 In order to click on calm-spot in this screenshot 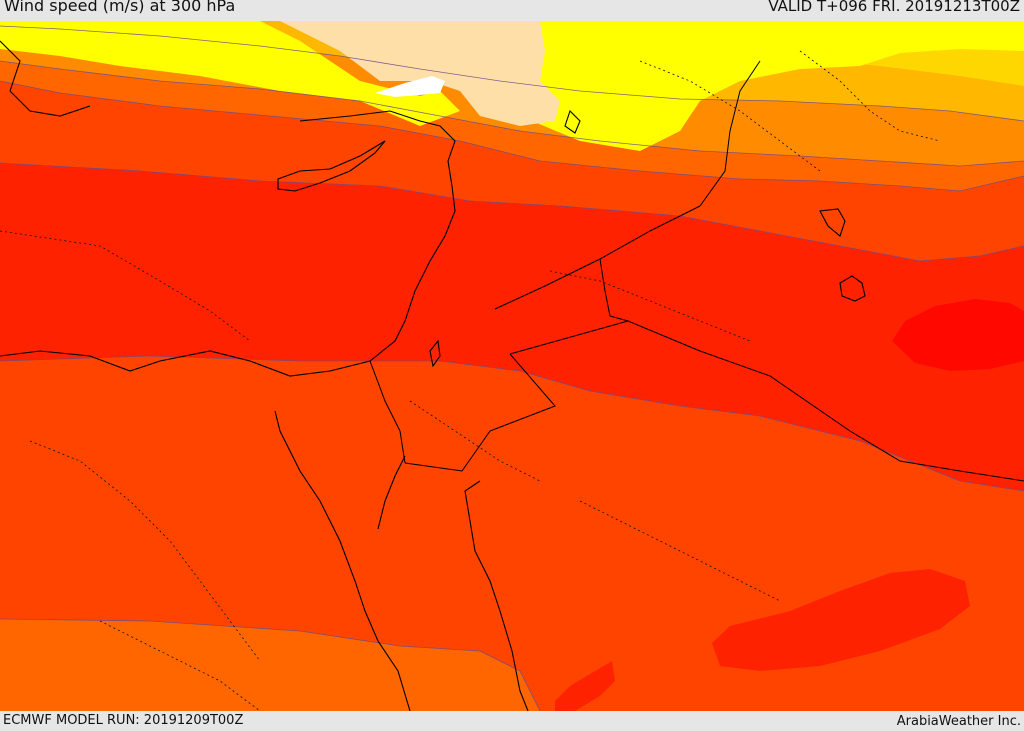, I will do `click(410, 86)`.